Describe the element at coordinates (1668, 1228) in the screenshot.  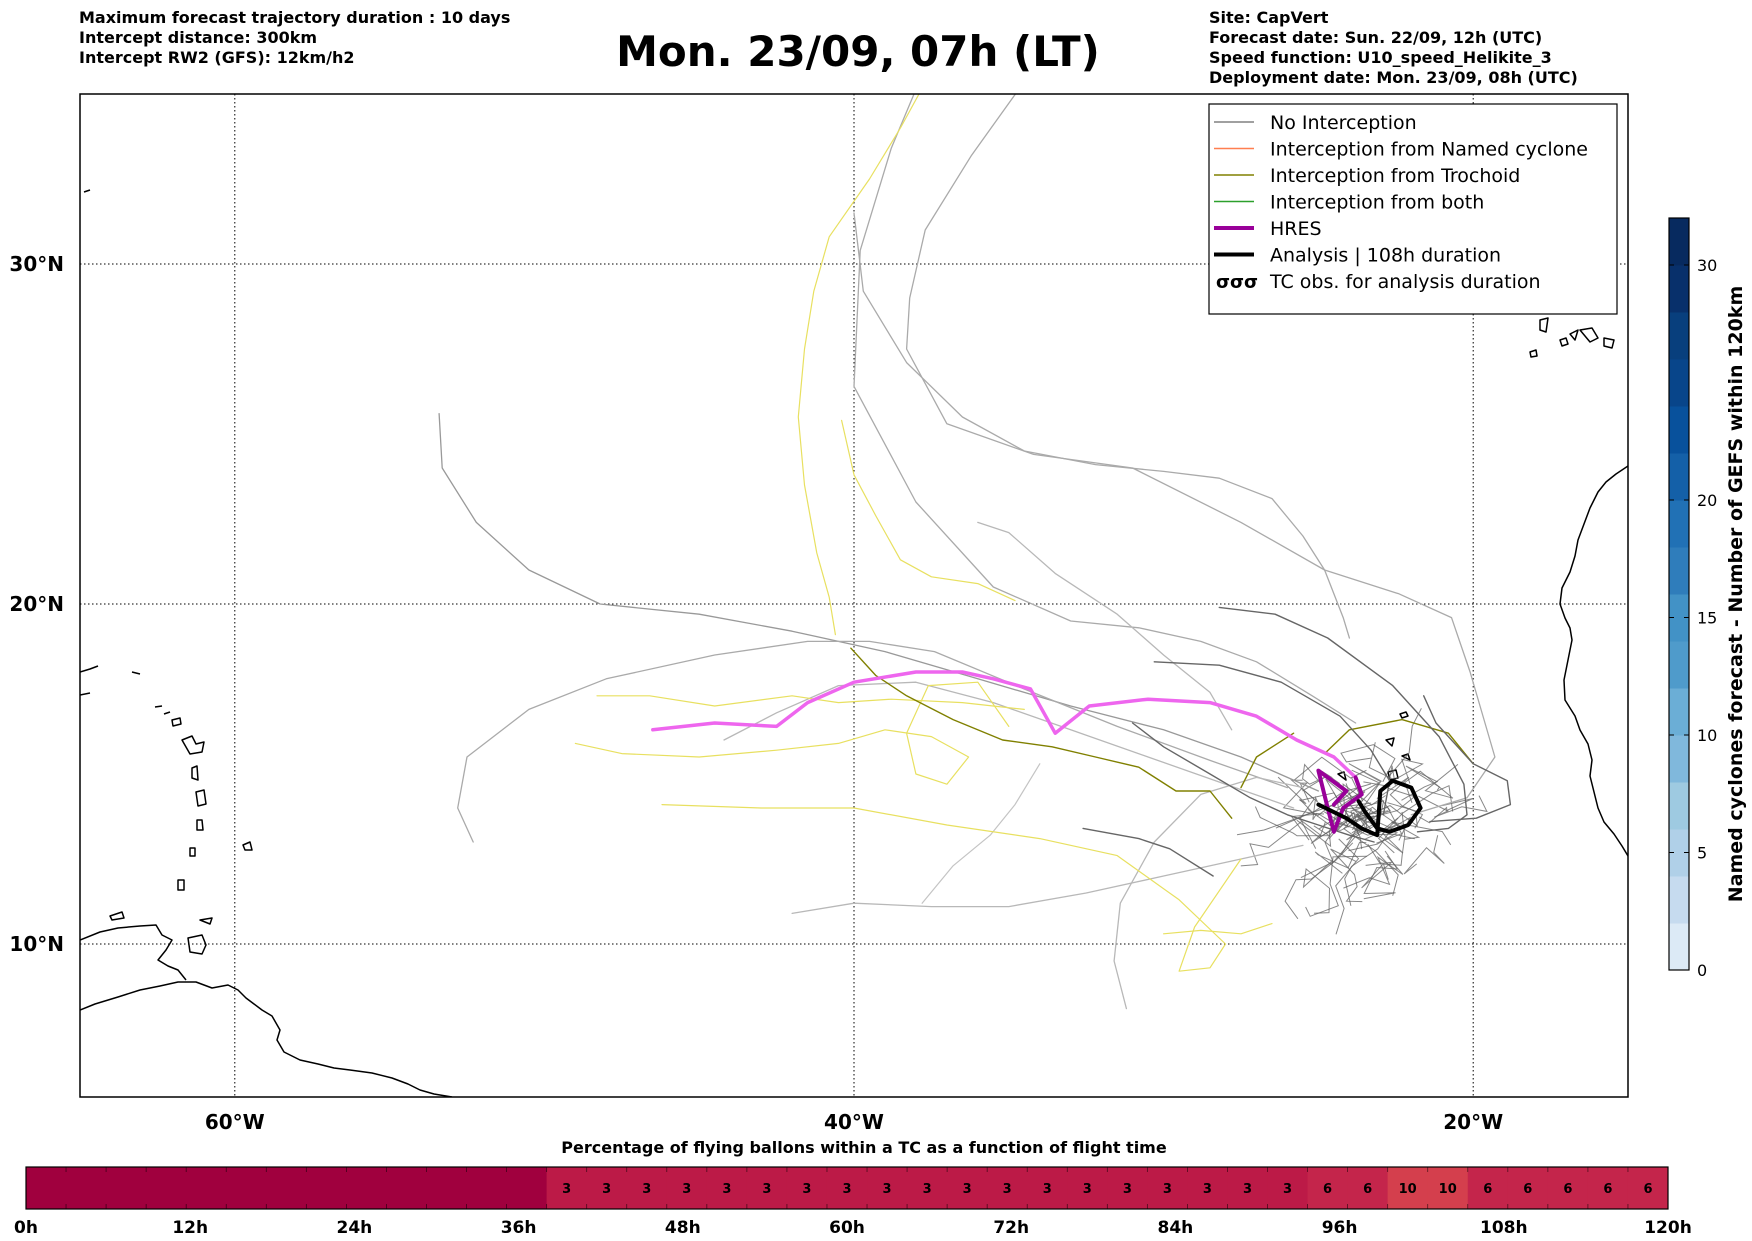
I see `timeline-tick-label: 120h` at that location.